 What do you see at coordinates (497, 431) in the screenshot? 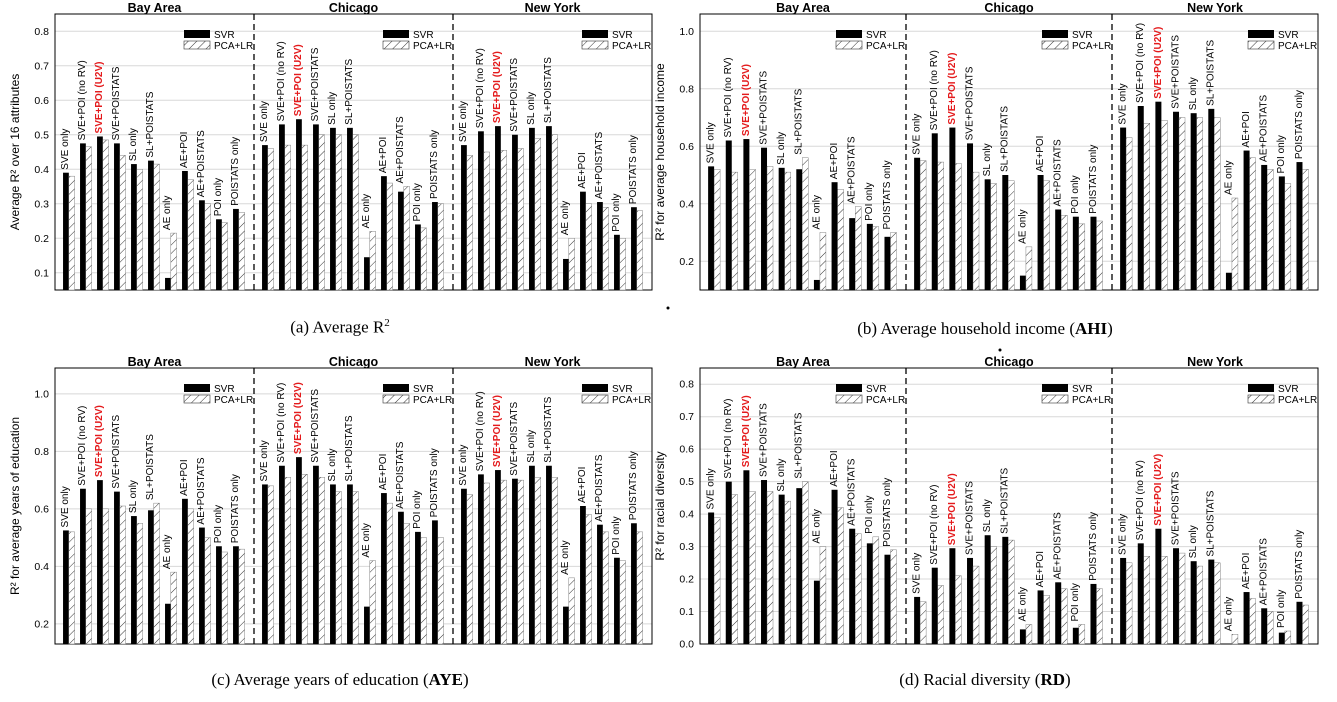
I see `category-label: SVE+POI (U2V)` at bounding box center [497, 431].